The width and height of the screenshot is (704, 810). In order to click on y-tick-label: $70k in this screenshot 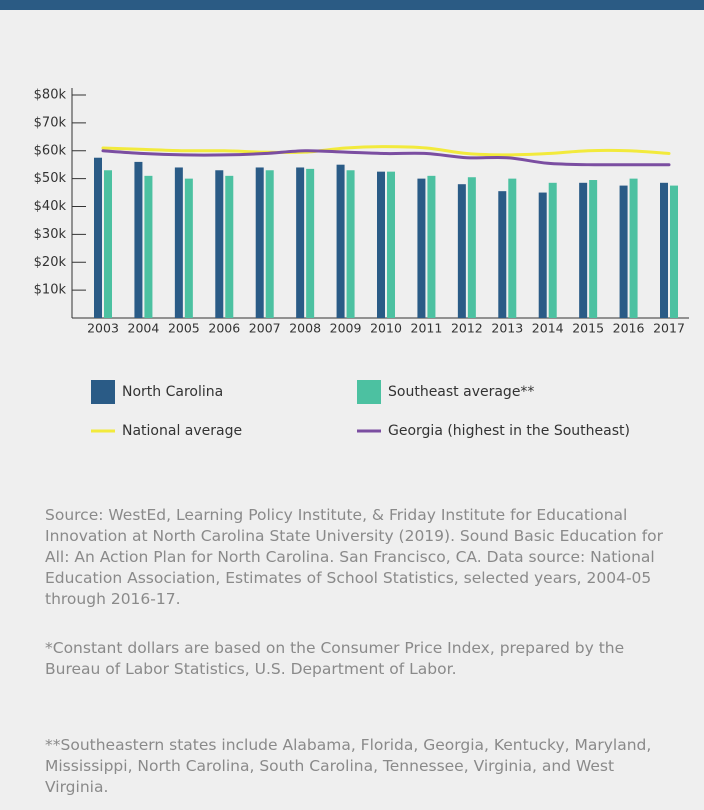, I will do `click(50, 122)`.